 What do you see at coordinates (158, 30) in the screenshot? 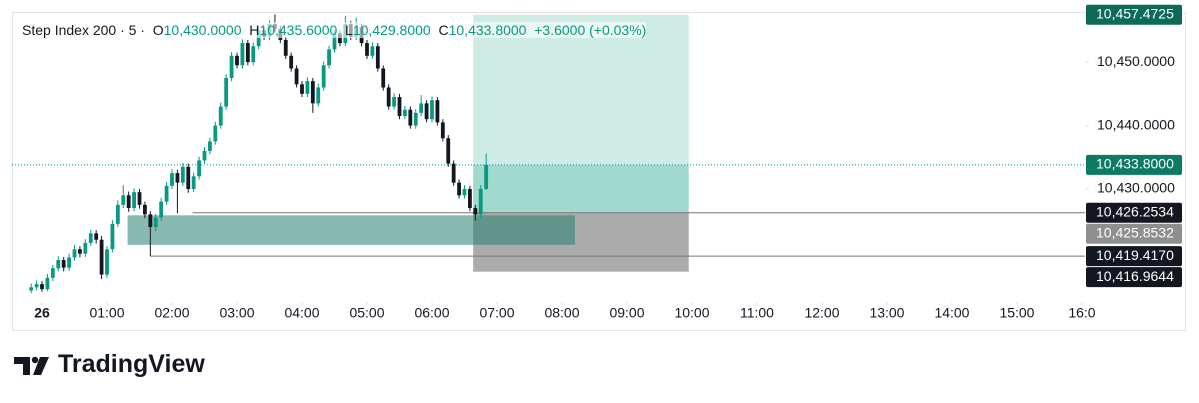
I see `ohlc-letter: O` at bounding box center [158, 30].